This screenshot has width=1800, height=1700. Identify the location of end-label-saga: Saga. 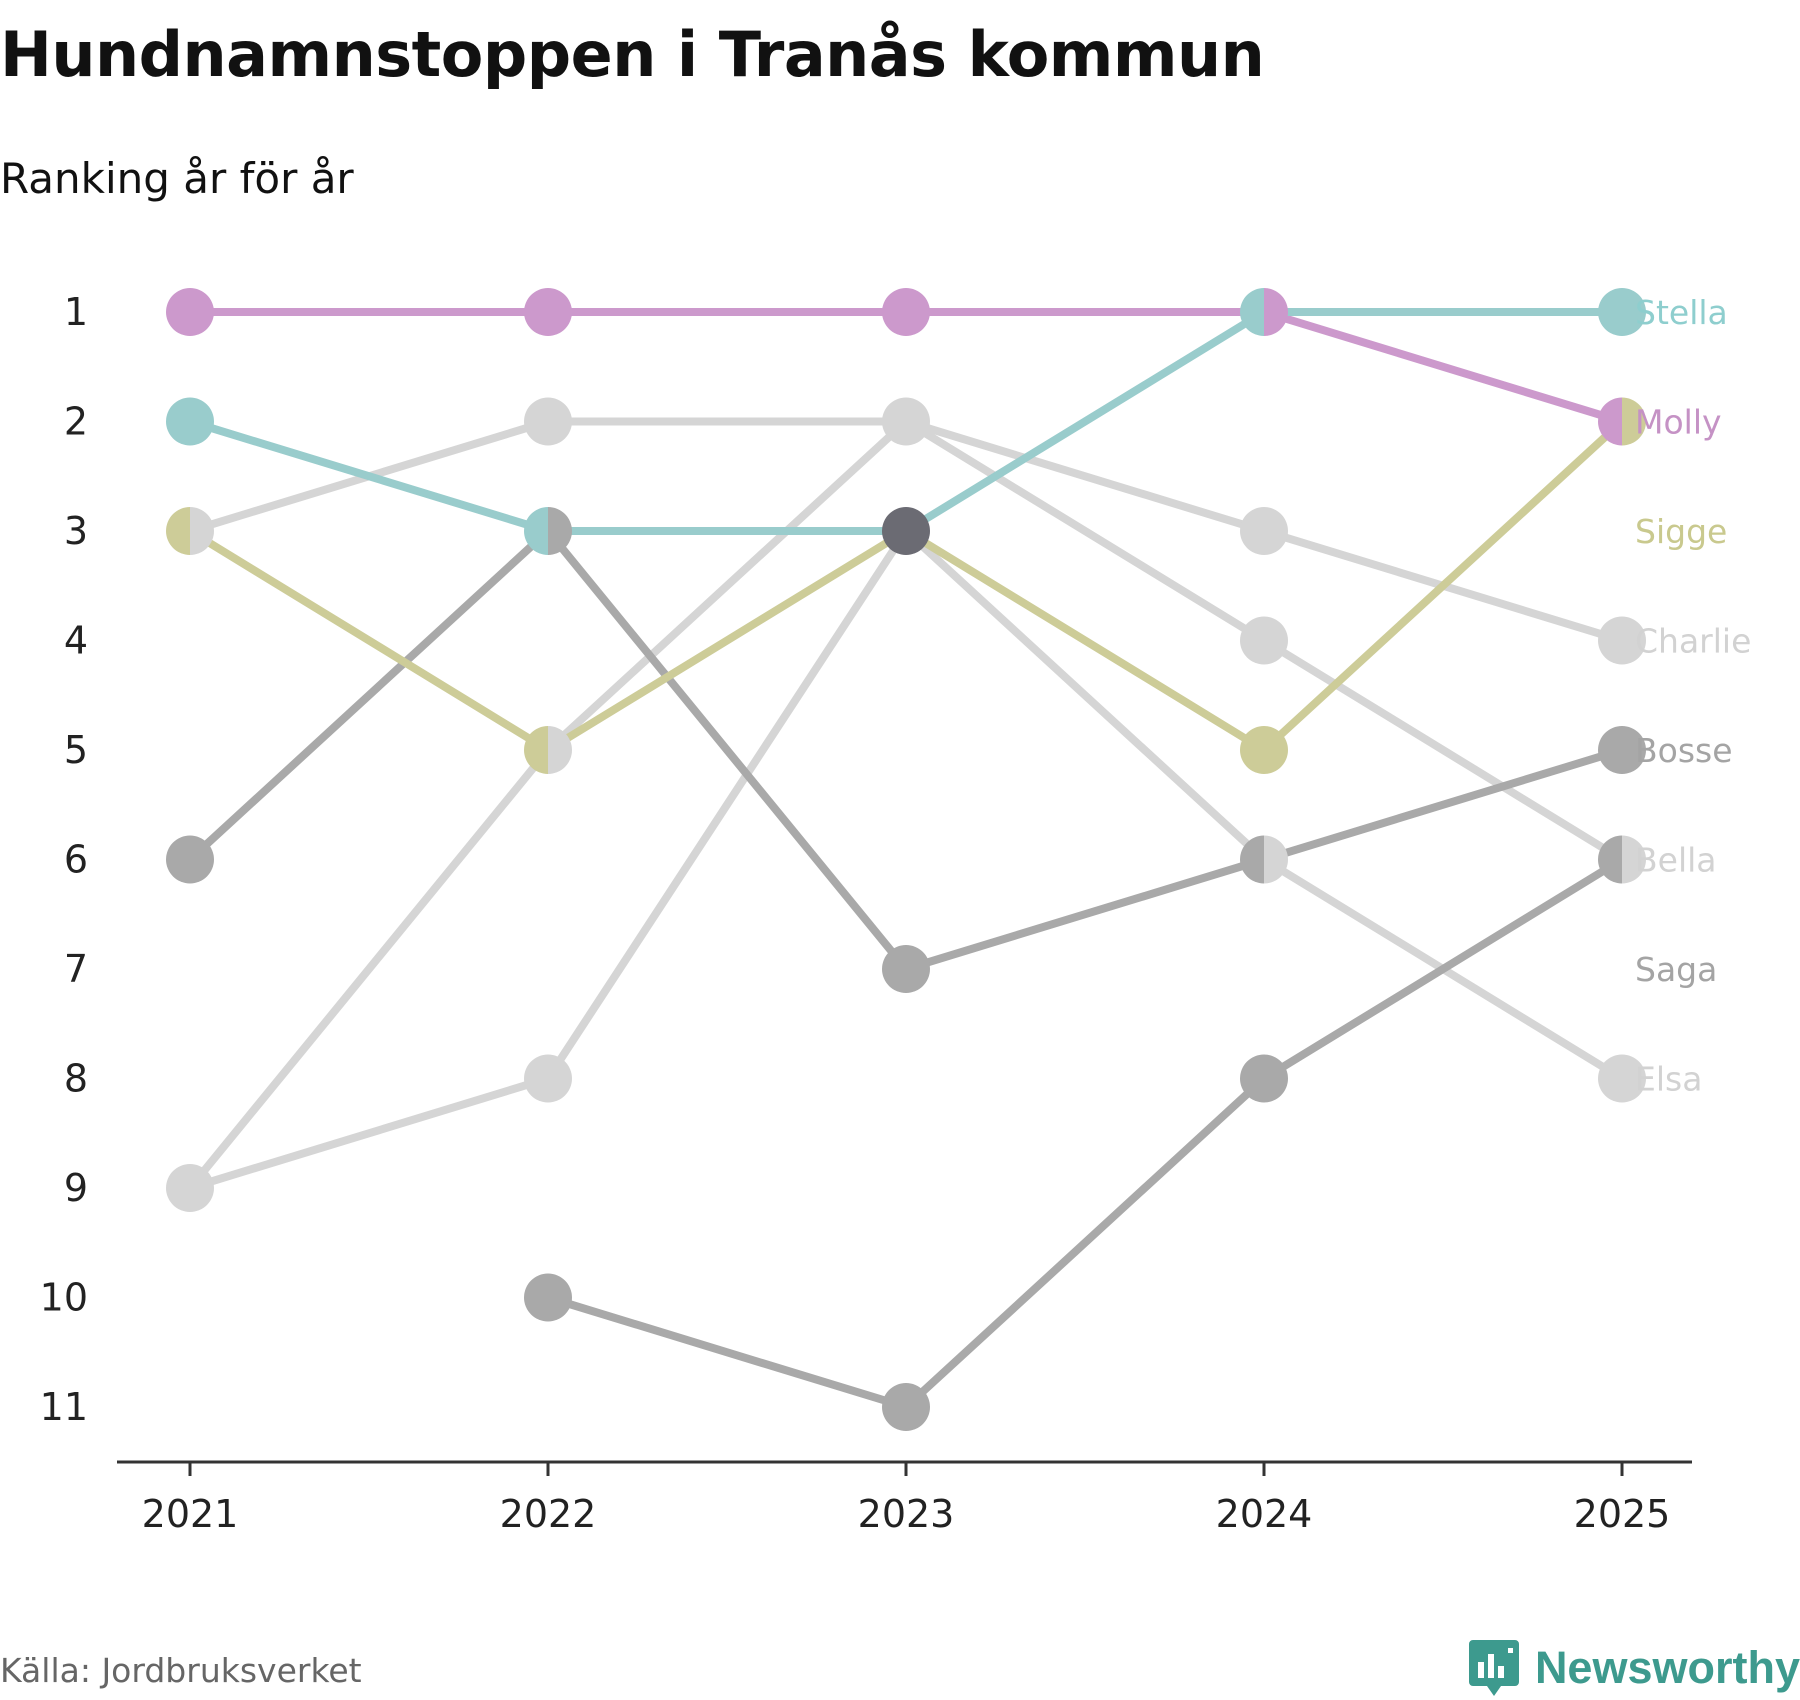
(1676, 969).